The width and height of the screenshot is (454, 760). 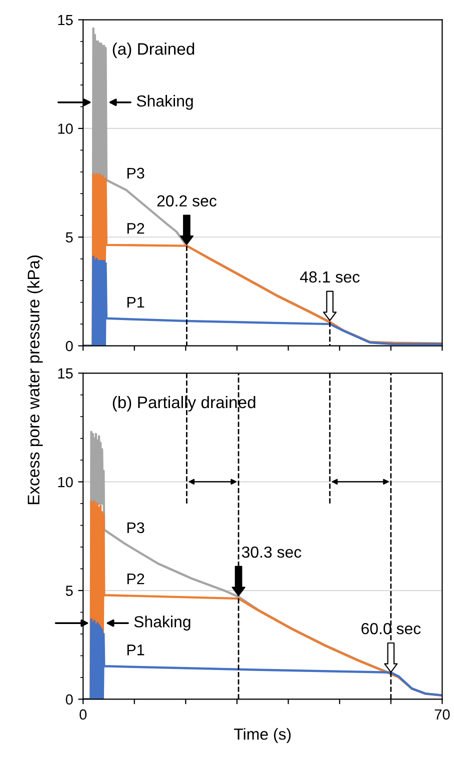 I want to click on annotation: (a) Drained, so click(x=153, y=50).